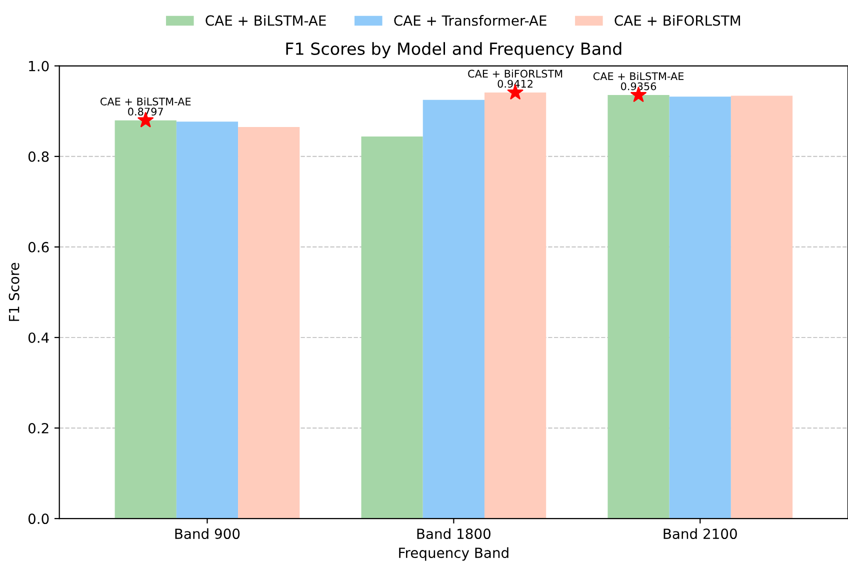  Describe the element at coordinates (453, 534) in the screenshot. I see `x-tick-label: Band 1800` at that location.